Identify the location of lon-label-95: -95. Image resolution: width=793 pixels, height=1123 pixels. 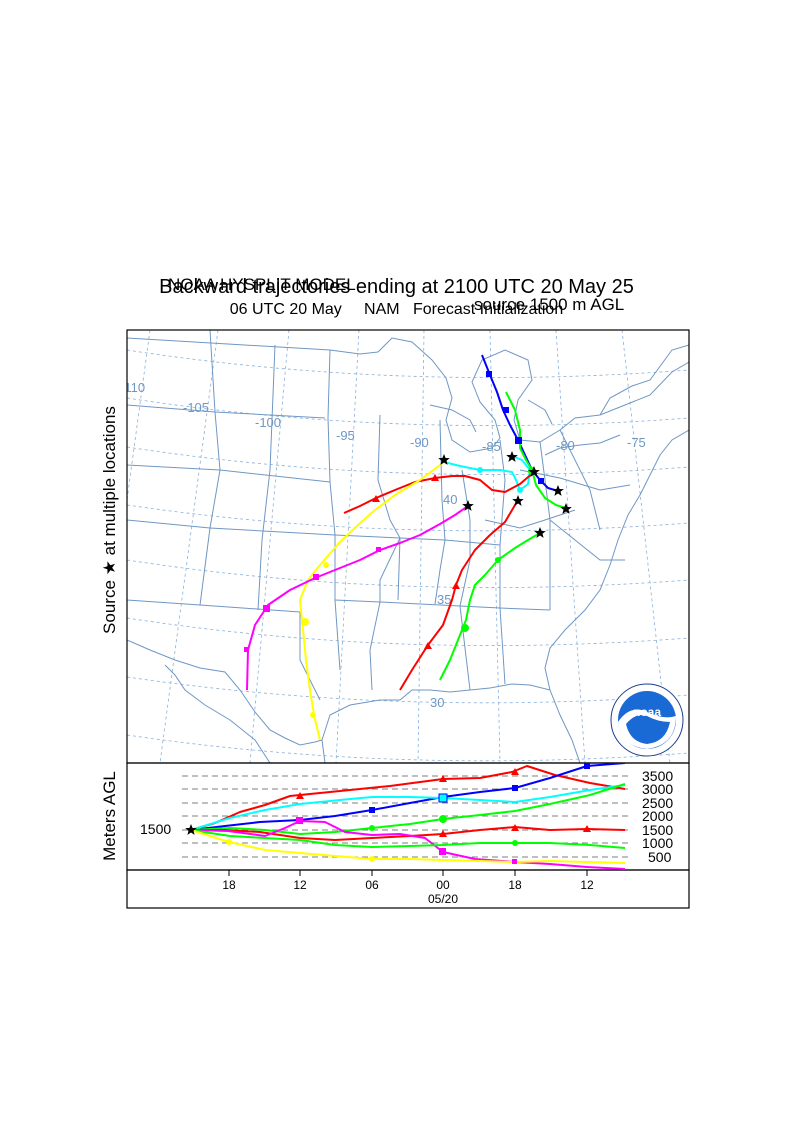
(345, 435).